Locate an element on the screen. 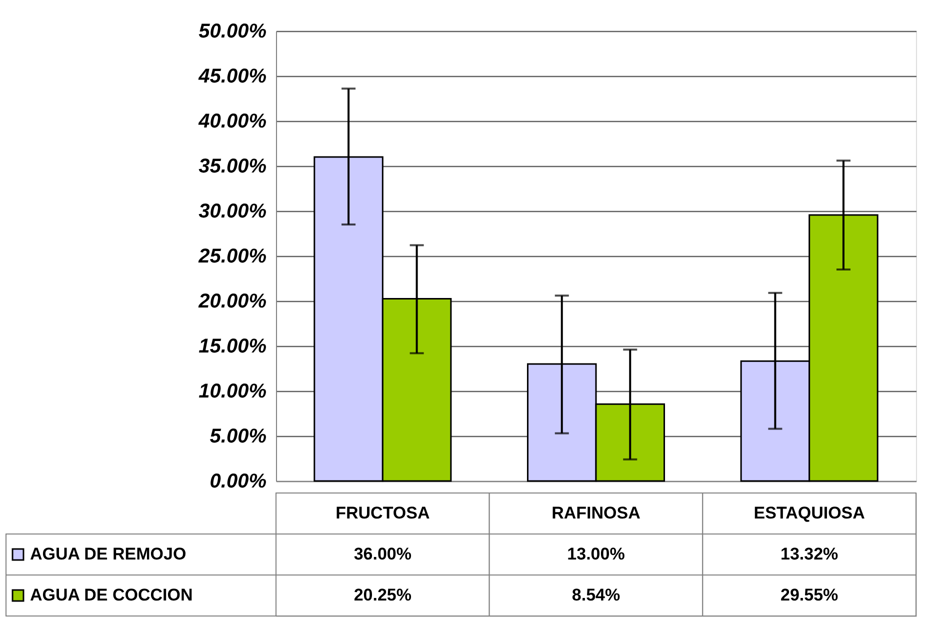 The width and height of the screenshot is (943, 641). data-label: 8.54% is located at coordinates (596, 595).